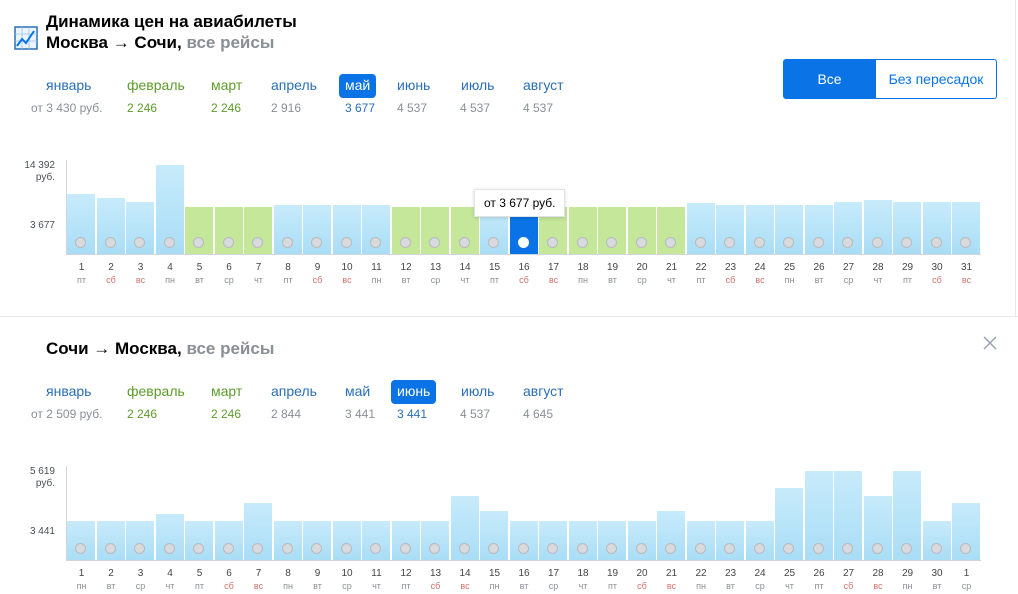 This screenshot has width=1018, height=594. I want to click on day-number: 3, so click(140, 267).